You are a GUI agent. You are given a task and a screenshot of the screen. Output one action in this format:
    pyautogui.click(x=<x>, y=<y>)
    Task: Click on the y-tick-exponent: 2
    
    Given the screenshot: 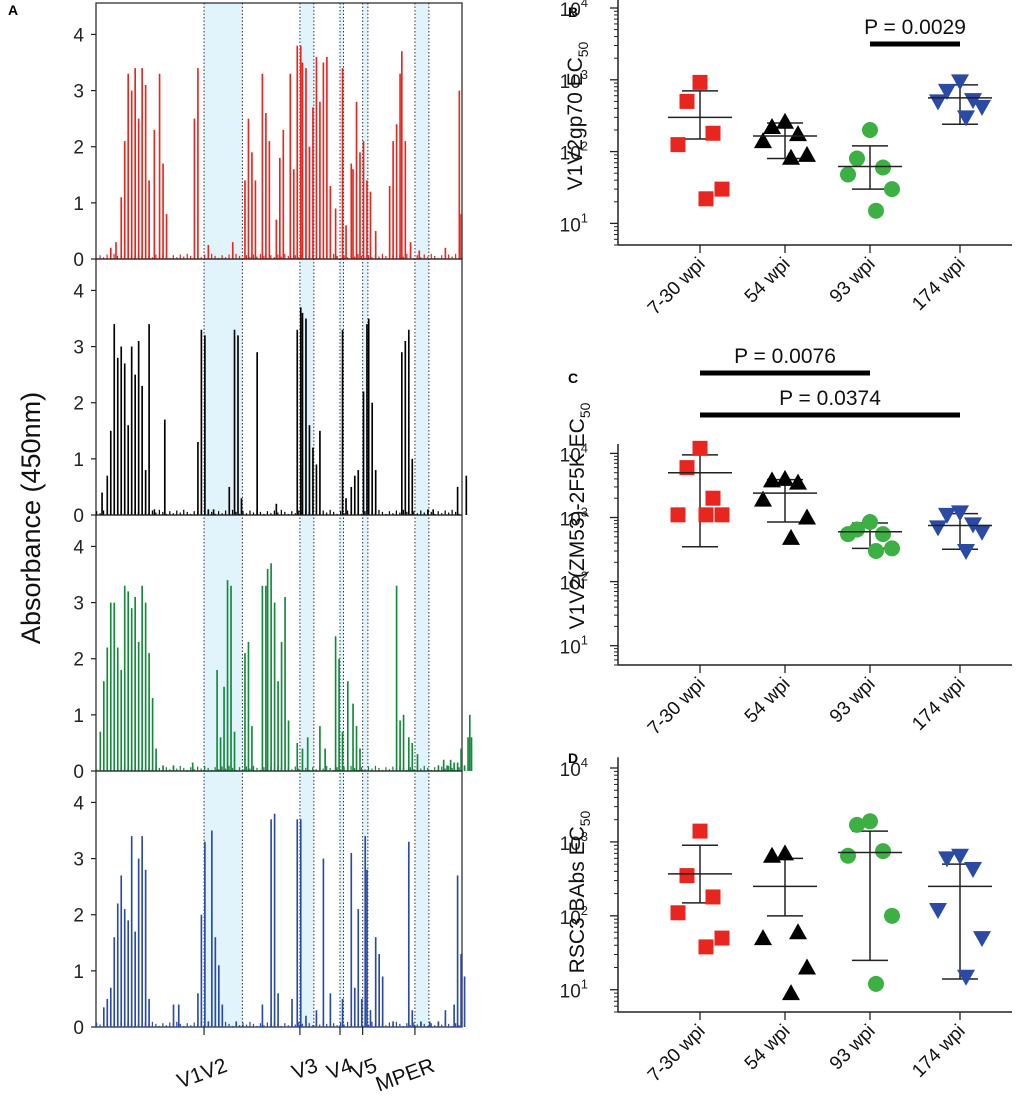 What is the action you would take?
    pyautogui.click(x=584, y=910)
    